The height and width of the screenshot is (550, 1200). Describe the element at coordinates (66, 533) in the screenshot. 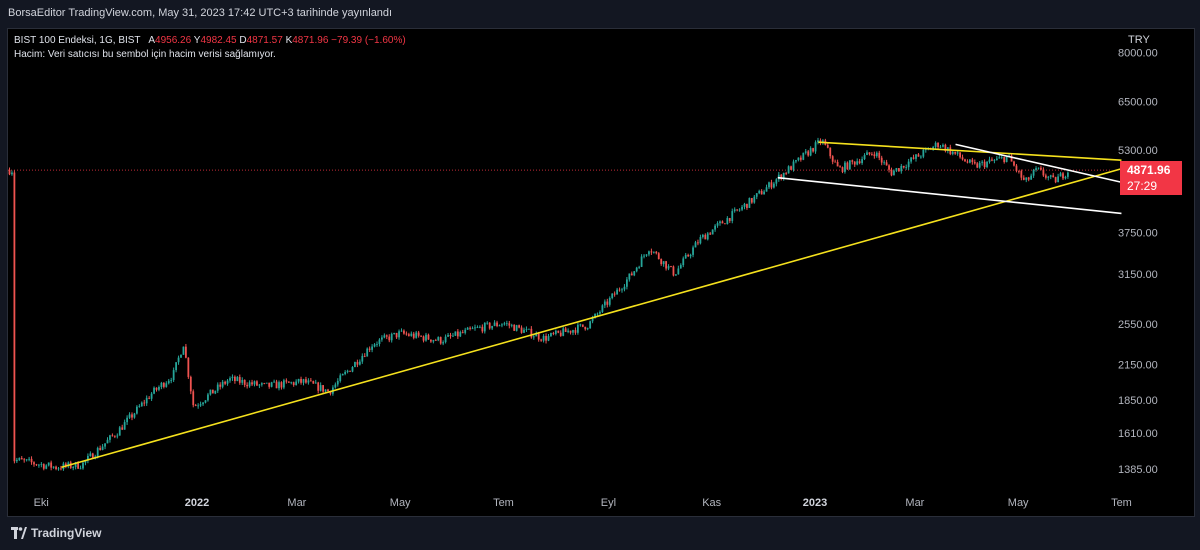

I see `tradingview-brand: TradingView` at that location.